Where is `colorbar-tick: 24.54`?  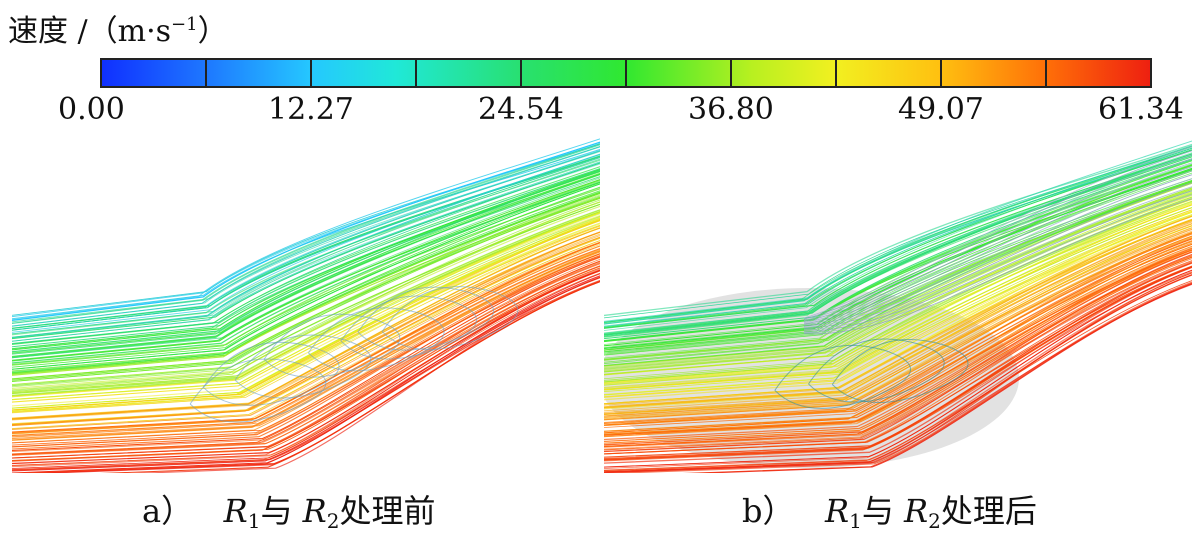
colorbar-tick: 24.54 is located at coordinates (521, 109).